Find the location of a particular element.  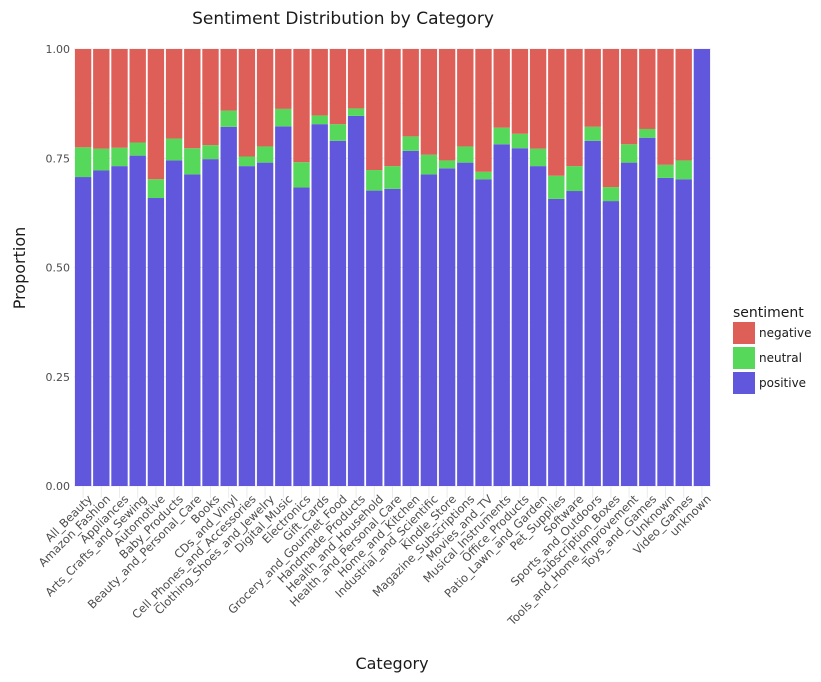

legend-key-negative is located at coordinates (744, 333).